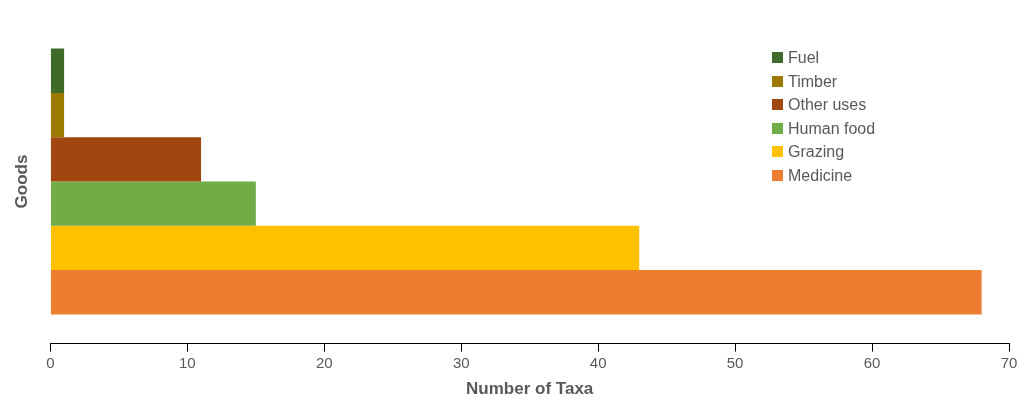  Describe the element at coordinates (21, 181) in the screenshot. I see `y-axis-title: Goods` at that location.